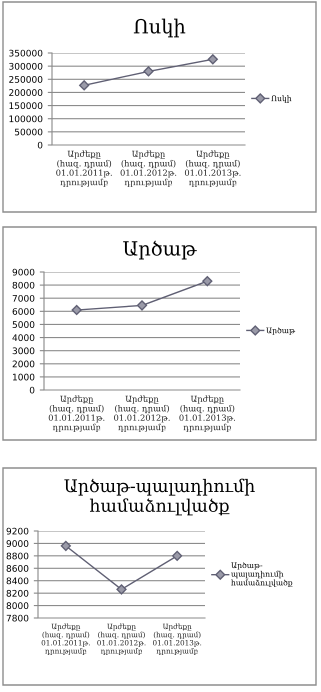 The height and width of the screenshot is (692, 321). I want to click on chart-title: Արծաթ-պալադիումի համաձուլվածք, so click(159, 497).